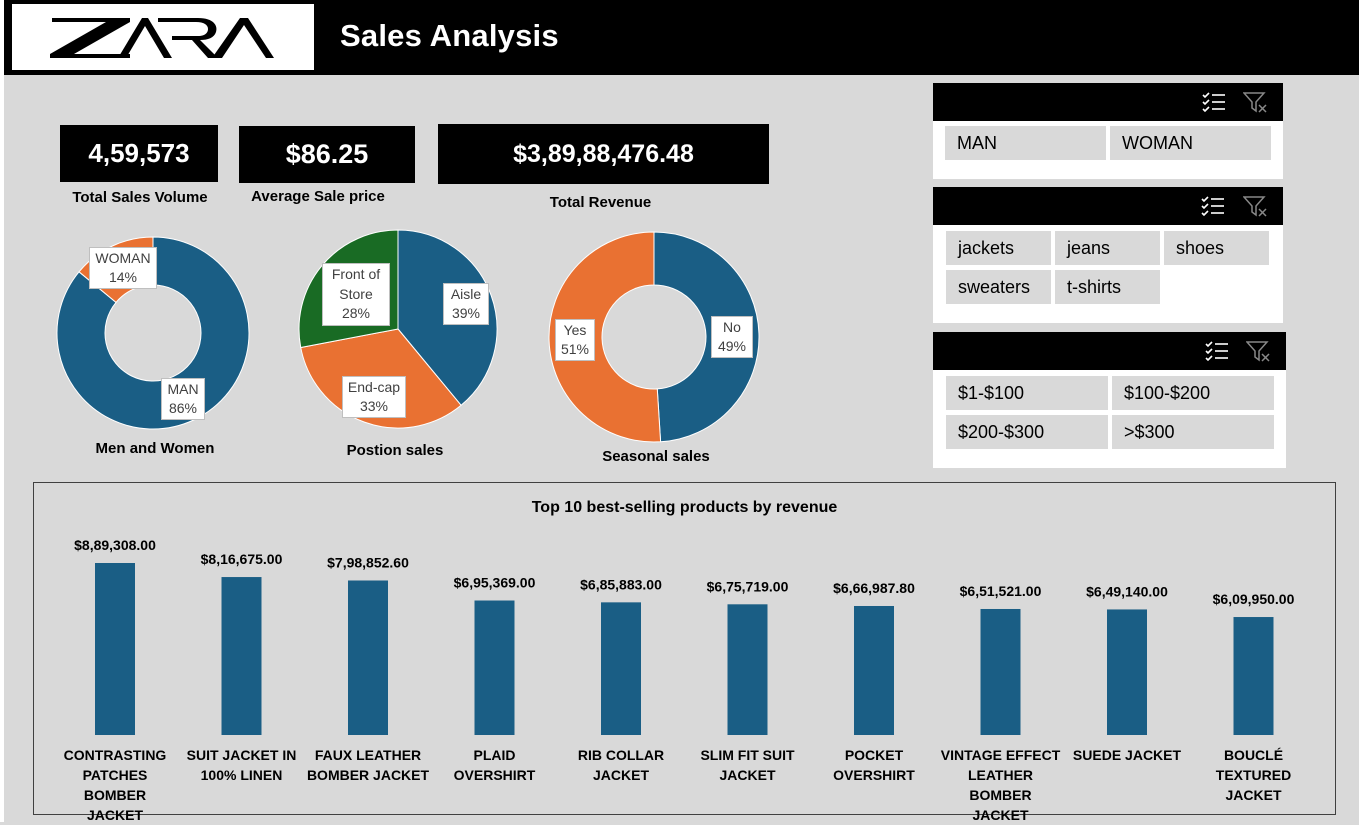 This screenshot has height=825, width=1359. What do you see at coordinates (575, 349) in the screenshot?
I see `label-pct: 51%` at bounding box center [575, 349].